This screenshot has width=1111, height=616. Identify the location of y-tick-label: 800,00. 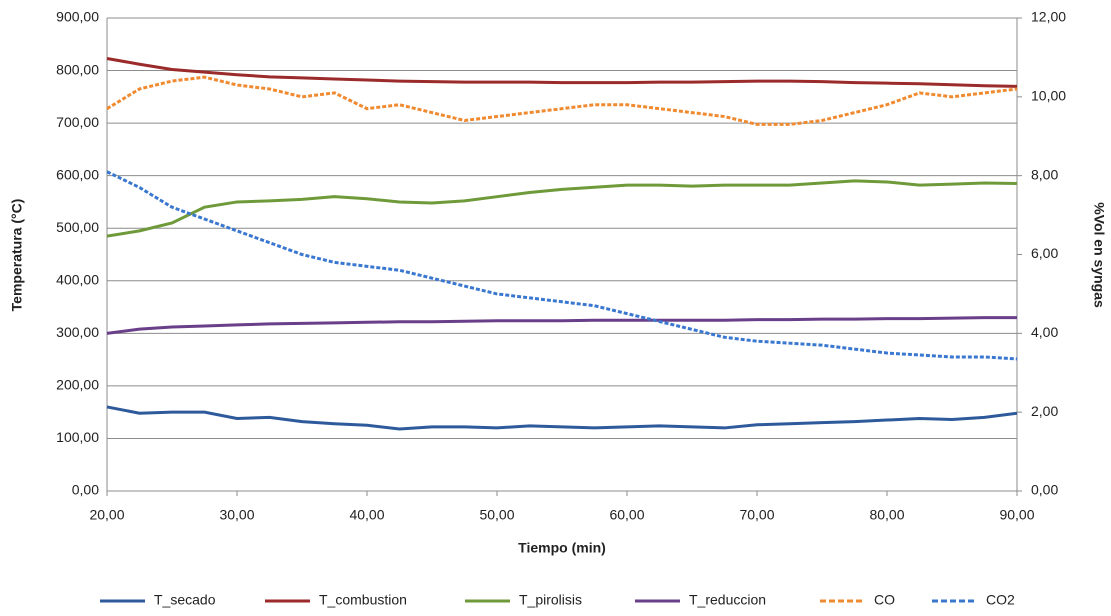
(77, 69).